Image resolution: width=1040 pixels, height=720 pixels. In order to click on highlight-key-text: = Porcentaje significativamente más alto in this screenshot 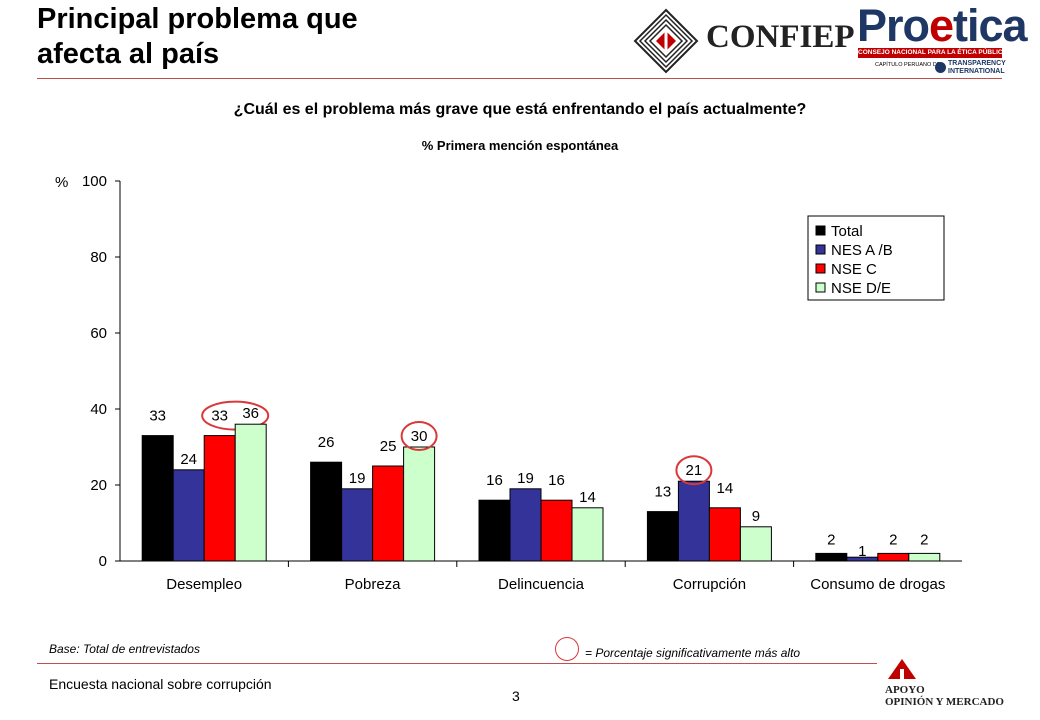, I will do `click(693, 653)`.